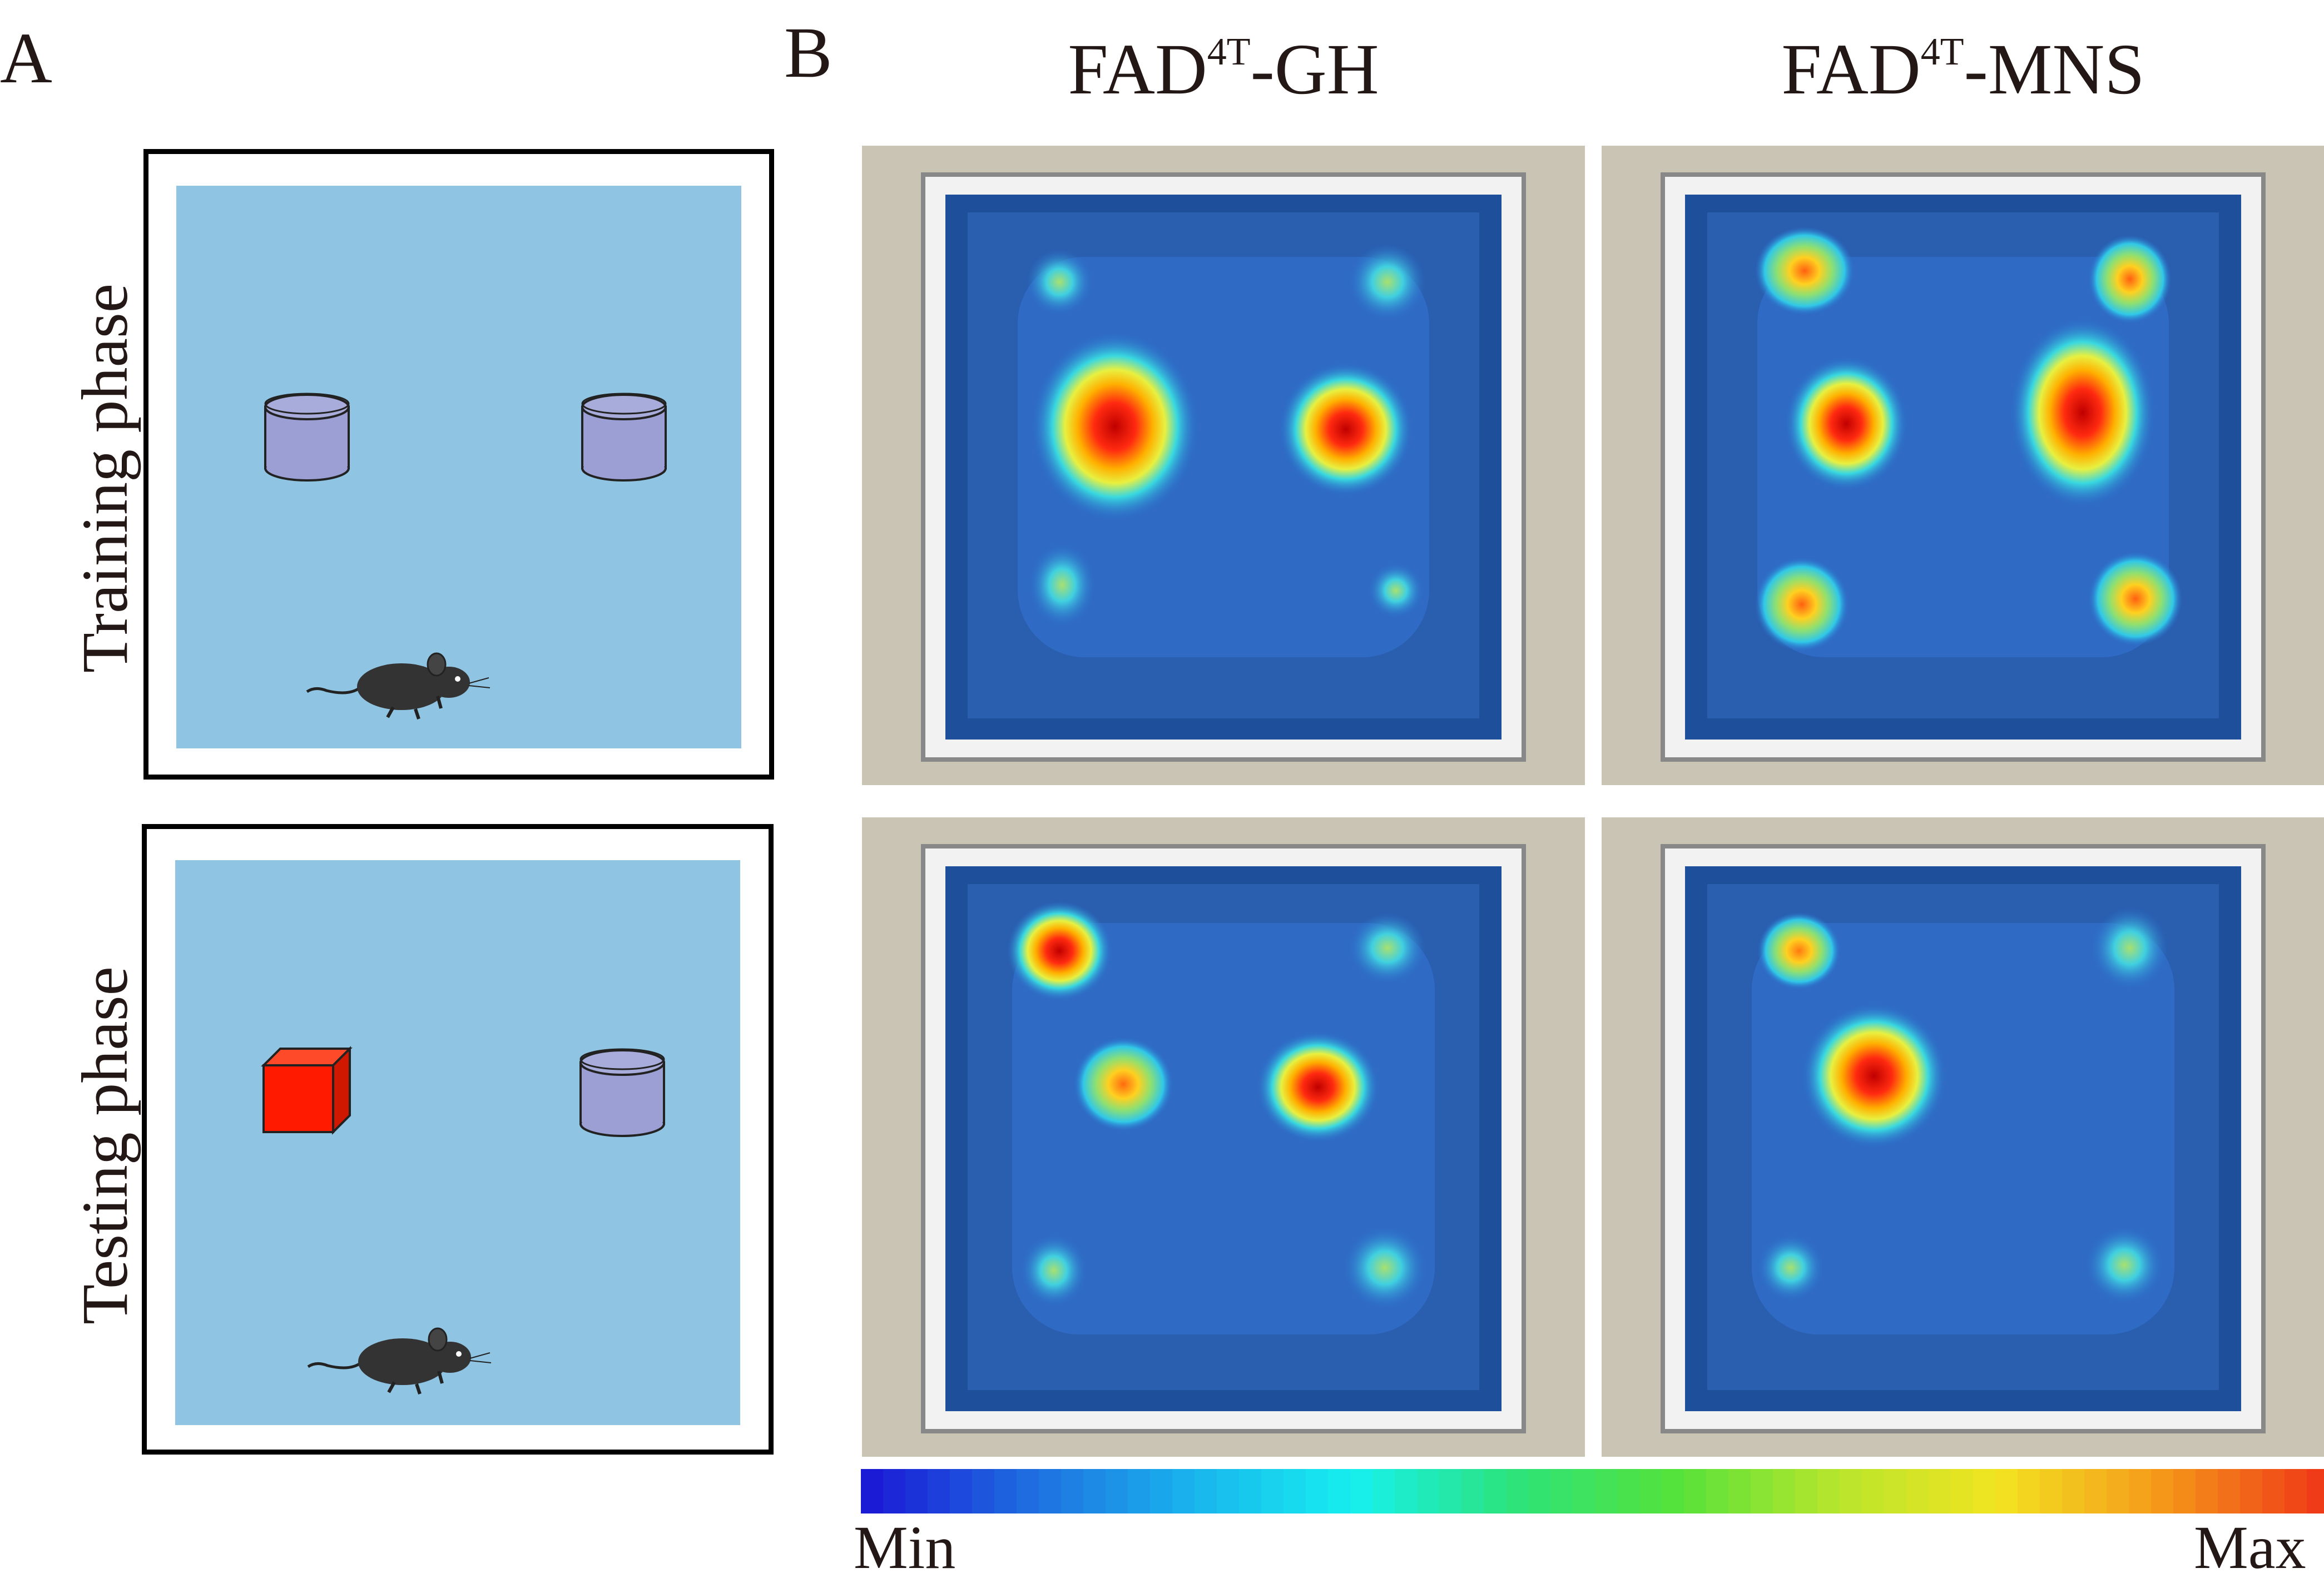 This screenshot has height=1588, width=2324. What do you see at coordinates (463, 1220) in the screenshot?
I see `testing-arena-objects` at bounding box center [463, 1220].